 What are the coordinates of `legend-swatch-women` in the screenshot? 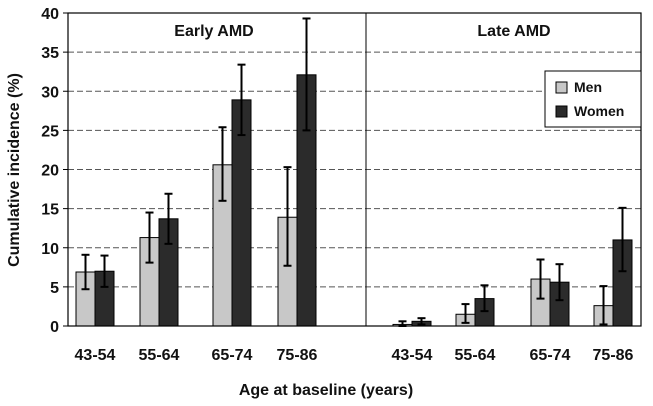 It's located at (561, 111).